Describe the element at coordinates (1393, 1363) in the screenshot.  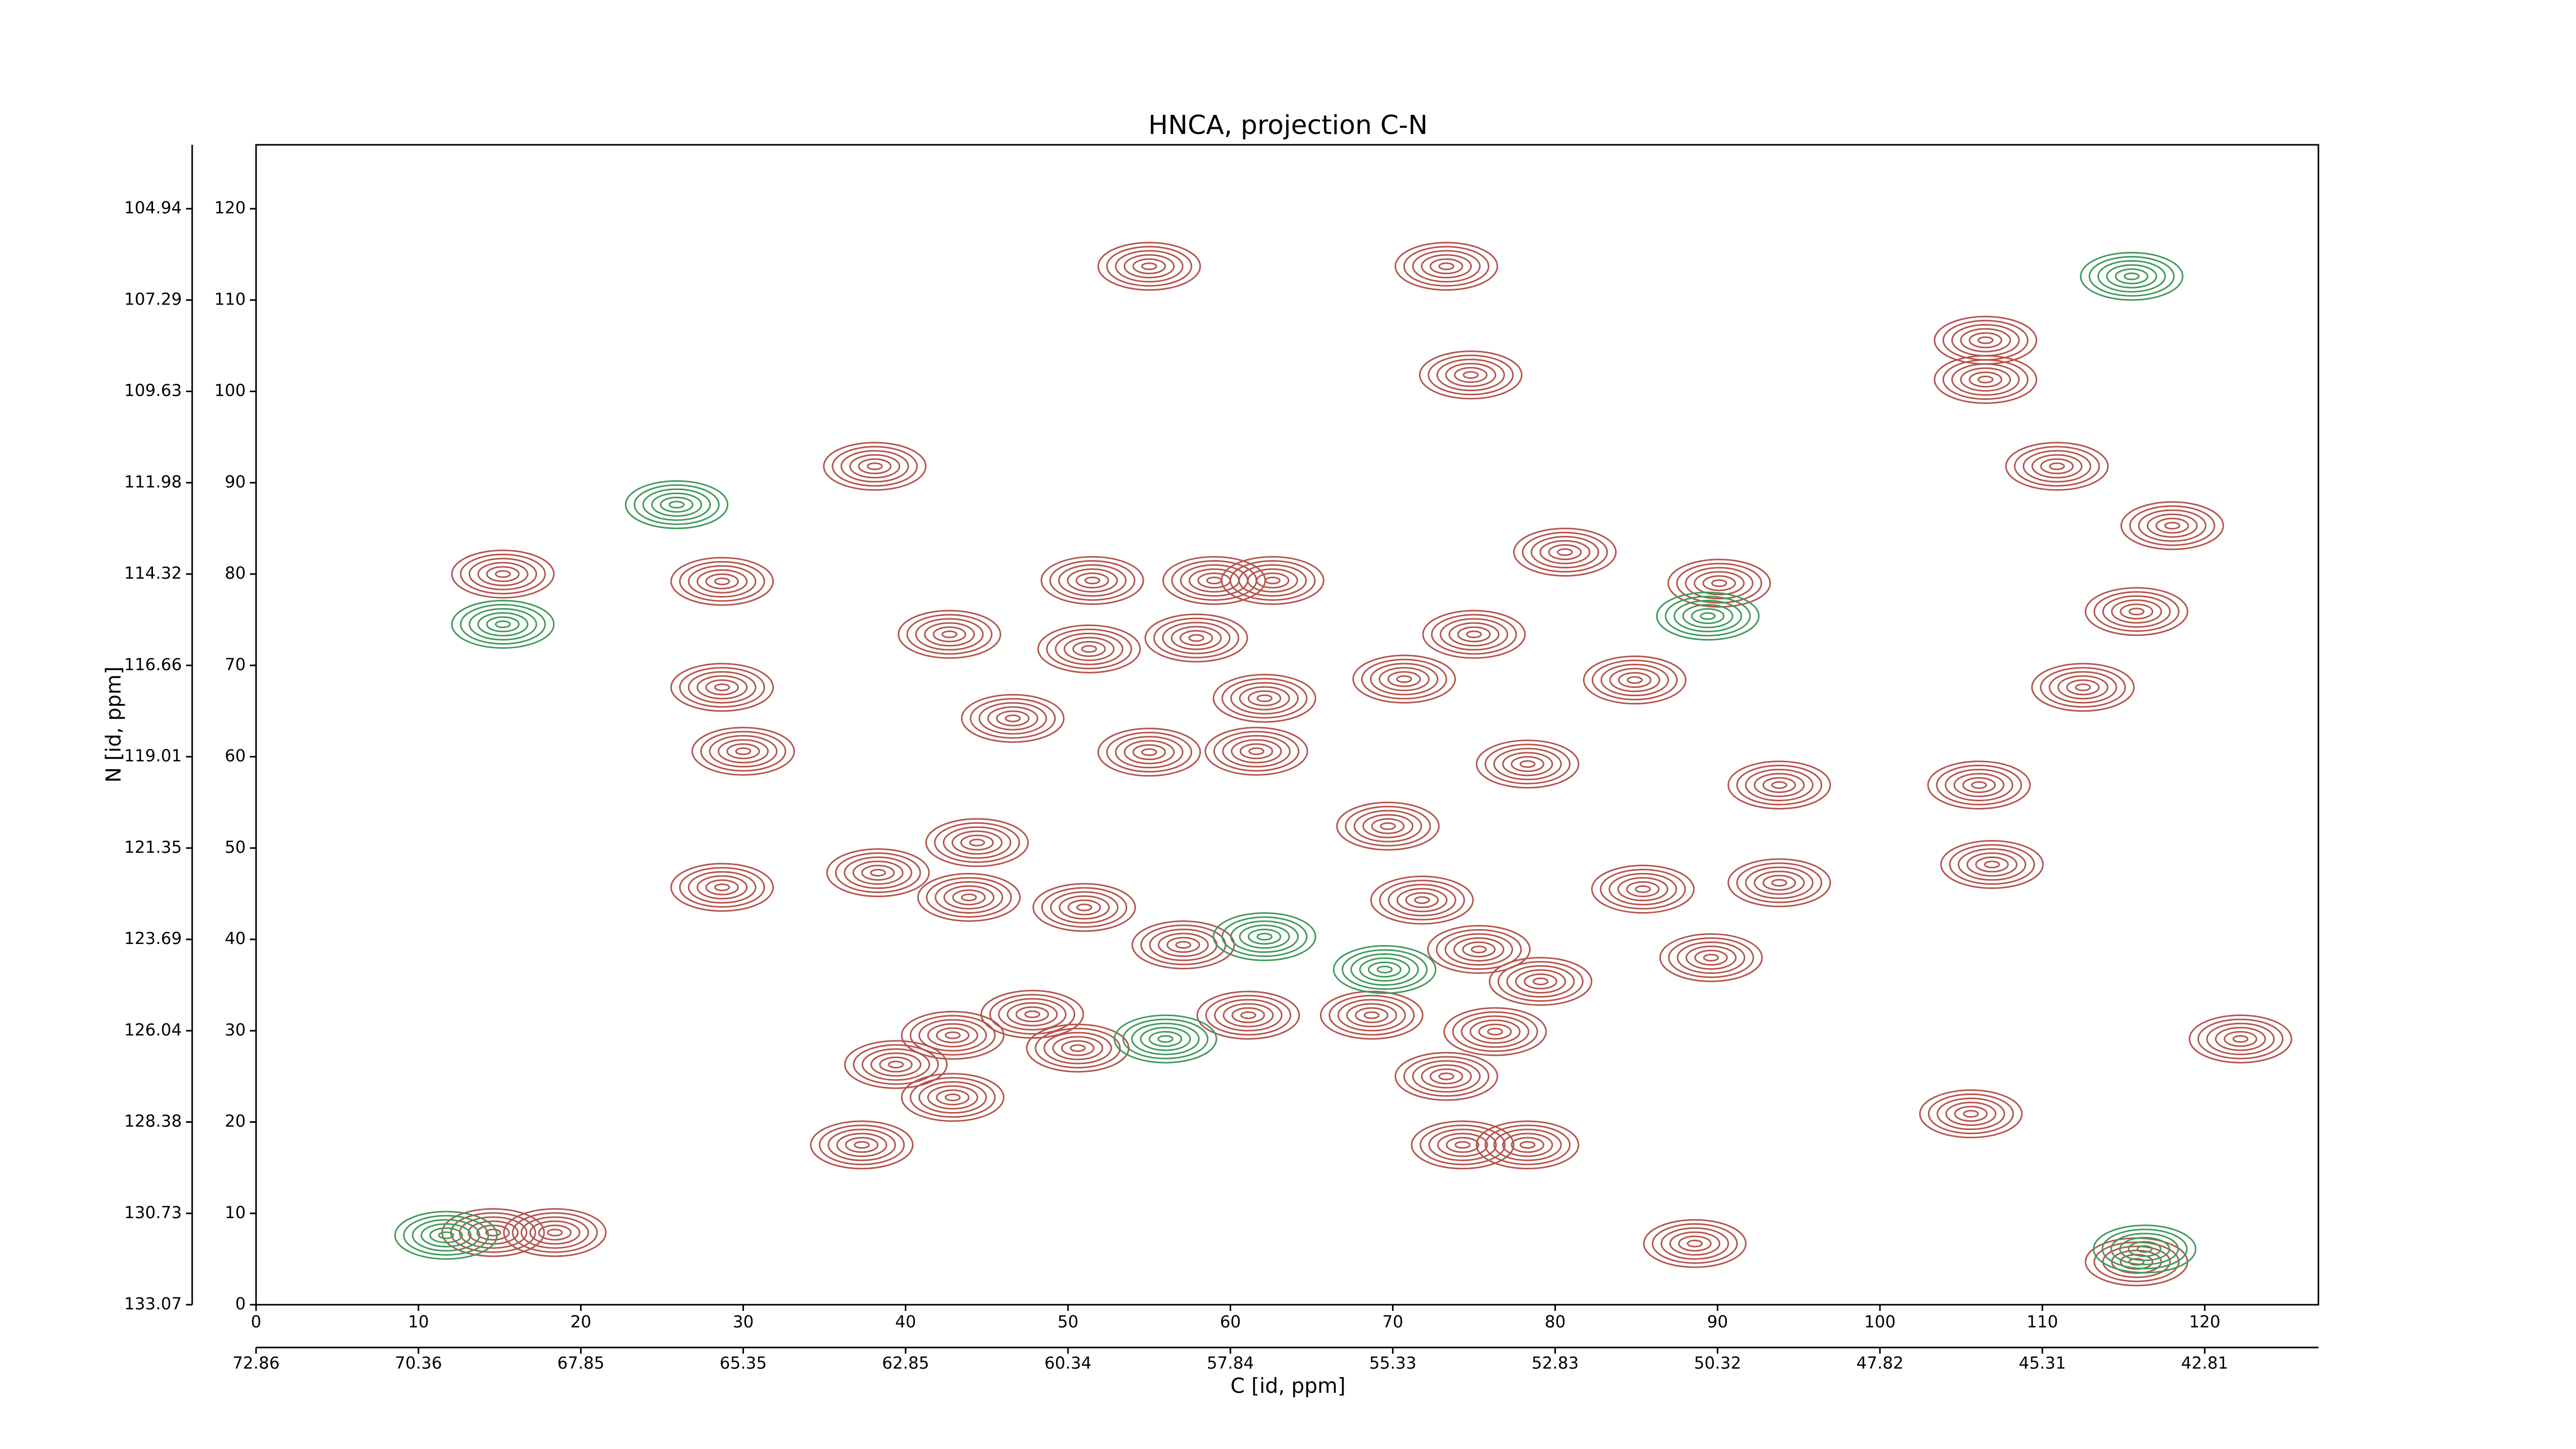
I see `x2-tick-label: 55.33` at that location.